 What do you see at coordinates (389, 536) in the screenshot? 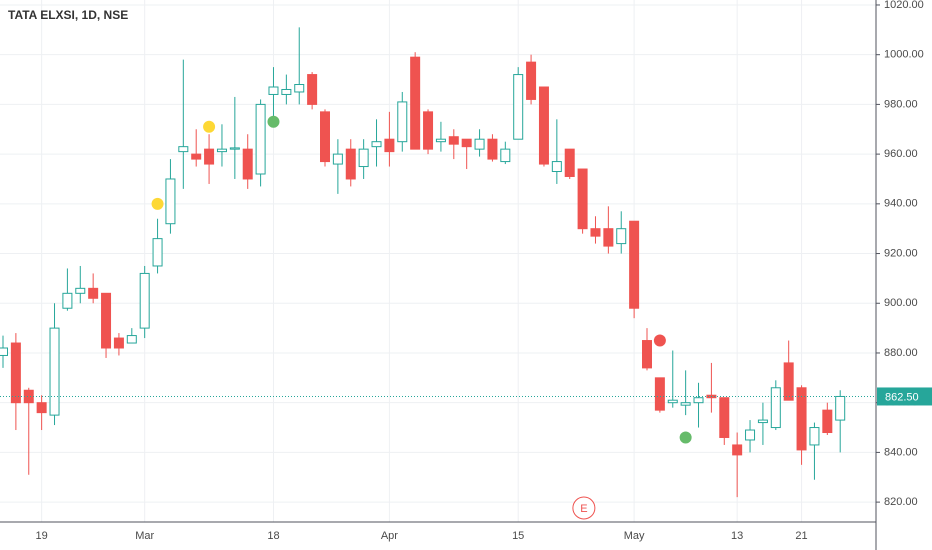
I see `x-tick-label: Apr` at bounding box center [389, 536].